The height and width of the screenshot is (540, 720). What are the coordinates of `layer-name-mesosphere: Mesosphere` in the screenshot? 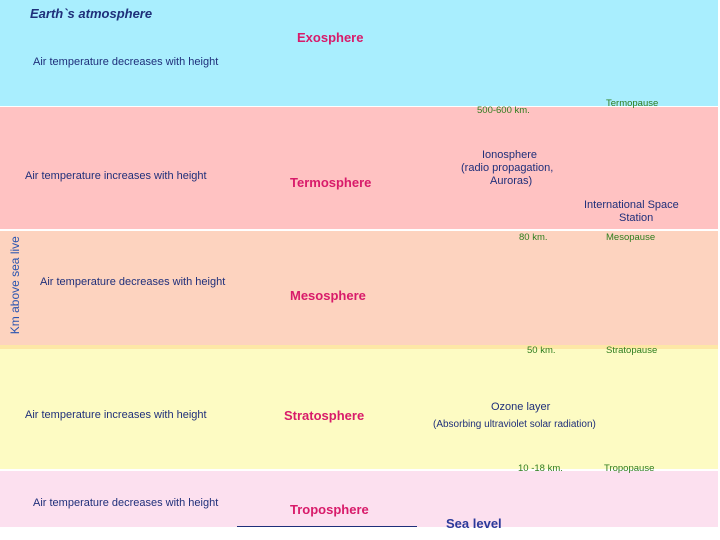 It's located at (328, 295).